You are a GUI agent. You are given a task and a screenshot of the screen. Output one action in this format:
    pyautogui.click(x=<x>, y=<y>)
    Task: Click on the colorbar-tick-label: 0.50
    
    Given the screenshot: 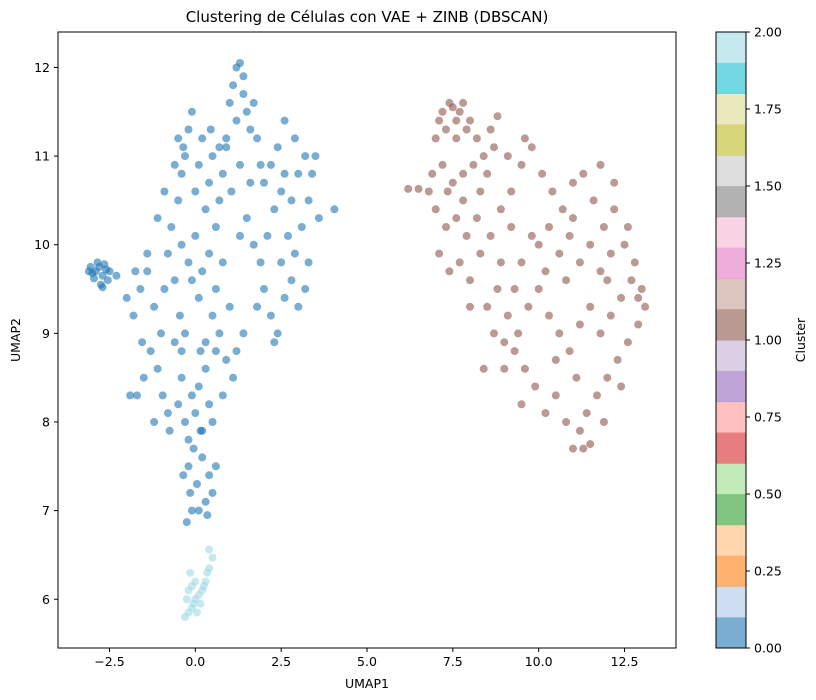 What is the action you would take?
    pyautogui.click(x=768, y=494)
    